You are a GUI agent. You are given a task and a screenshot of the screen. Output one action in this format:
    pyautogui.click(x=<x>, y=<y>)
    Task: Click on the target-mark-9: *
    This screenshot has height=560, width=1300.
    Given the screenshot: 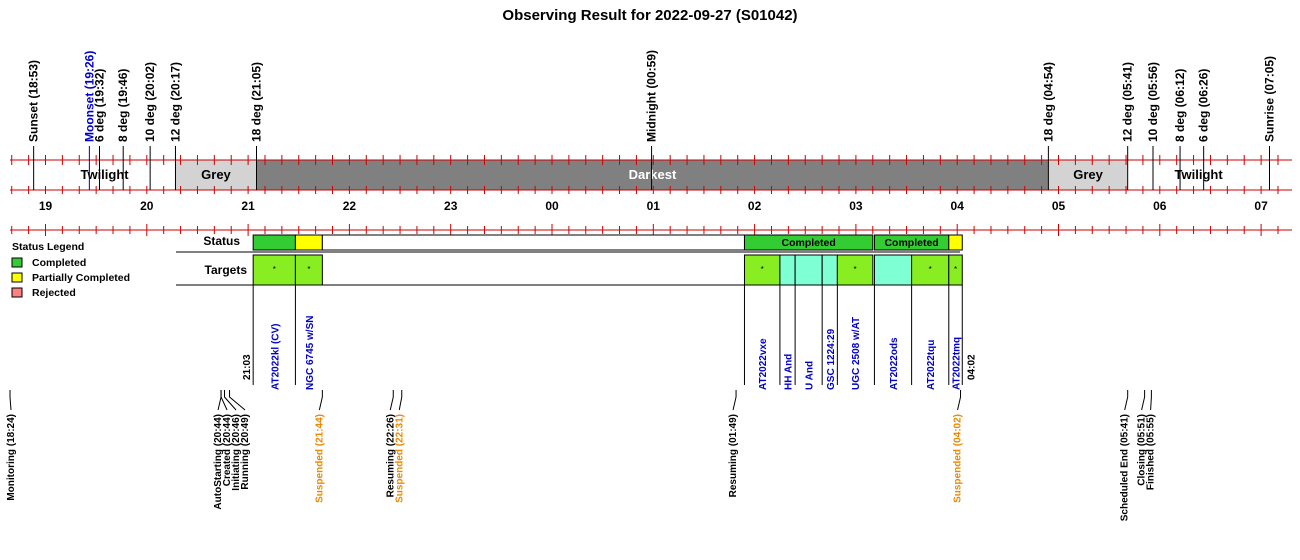 What is the action you would take?
    pyautogui.click(x=955, y=269)
    